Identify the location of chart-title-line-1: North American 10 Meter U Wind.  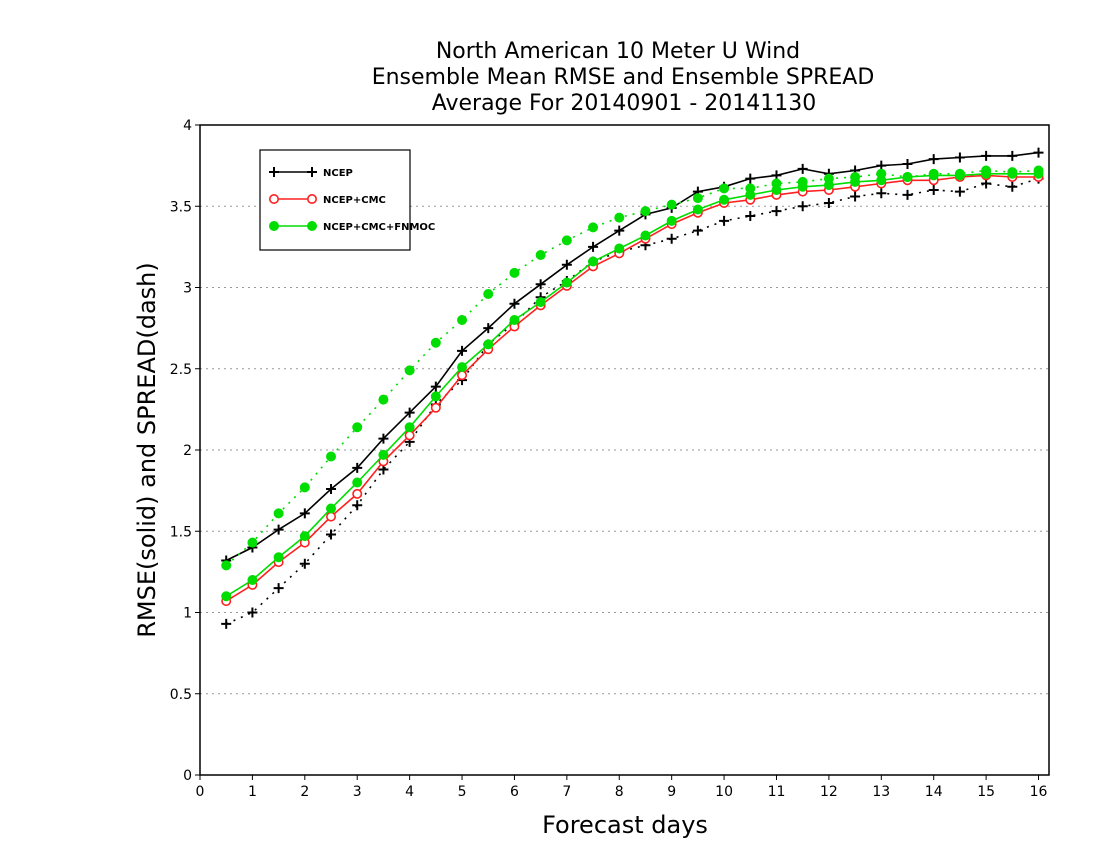
(618, 51).